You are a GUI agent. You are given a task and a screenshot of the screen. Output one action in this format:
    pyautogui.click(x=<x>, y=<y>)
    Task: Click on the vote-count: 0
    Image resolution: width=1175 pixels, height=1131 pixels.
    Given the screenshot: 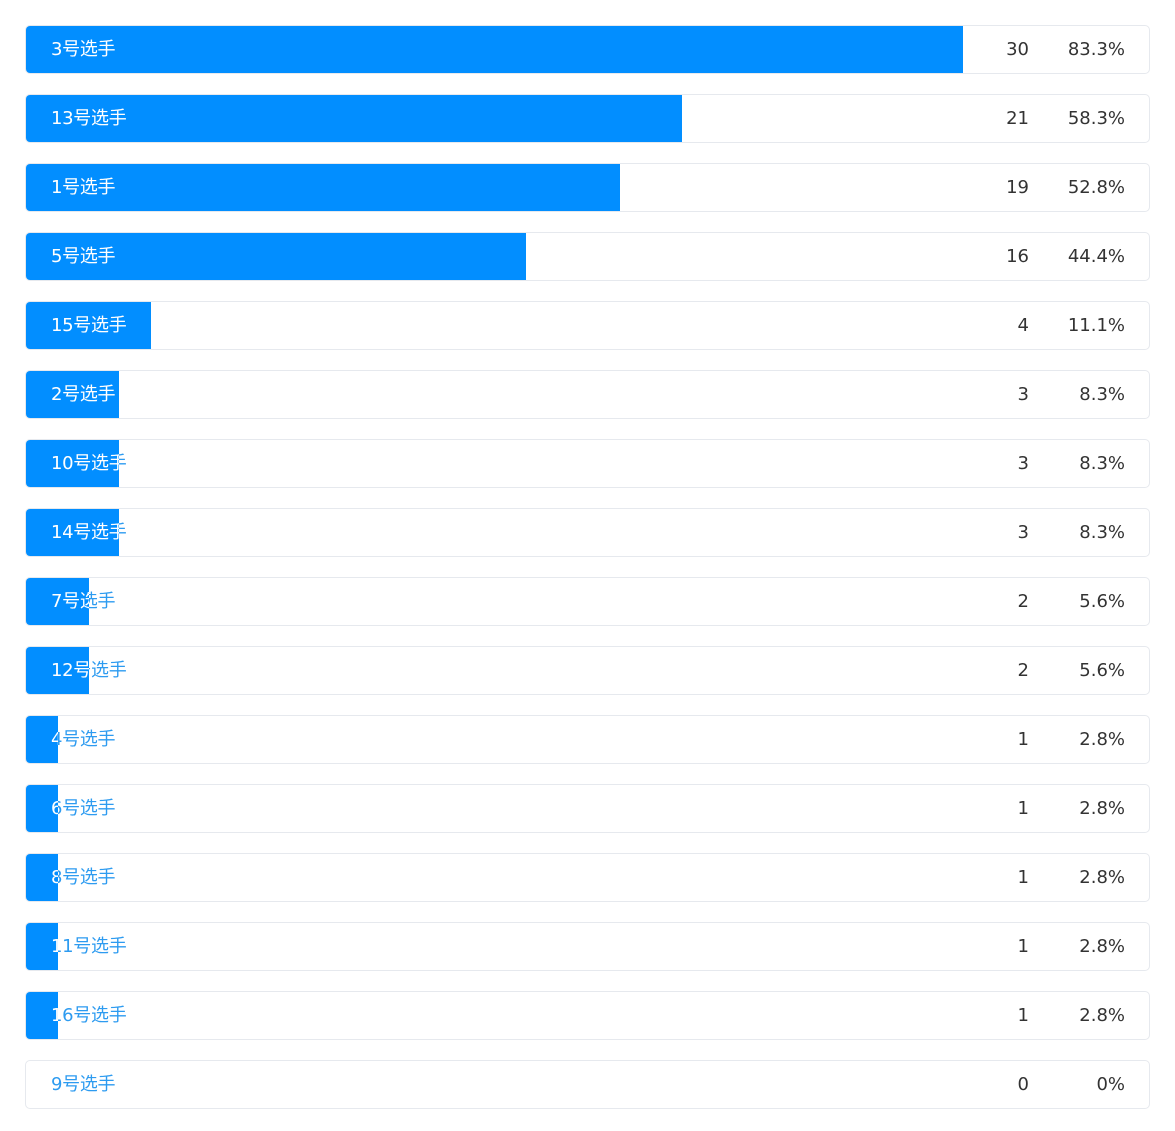 What is the action you would take?
    pyautogui.click(x=1023, y=1084)
    